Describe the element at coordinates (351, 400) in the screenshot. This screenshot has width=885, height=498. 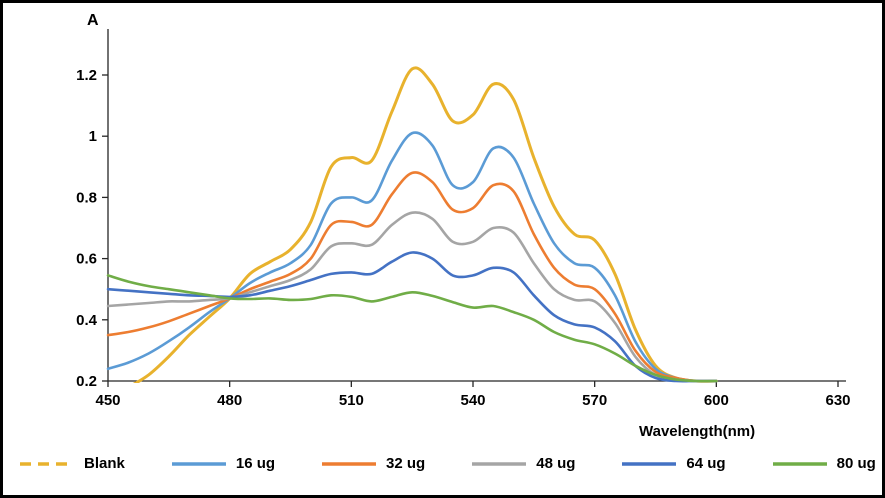
I see `x-tick-label: 510` at that location.